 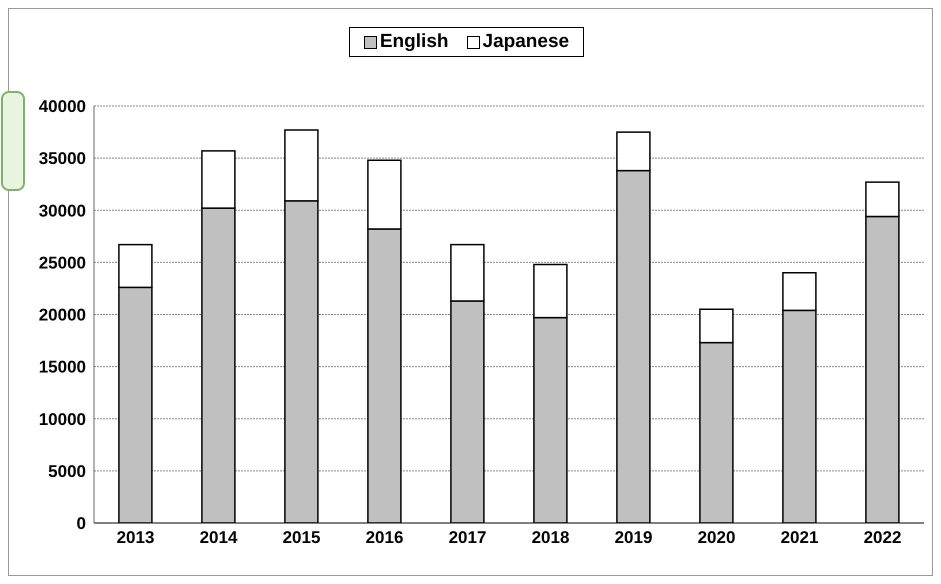 What do you see at coordinates (62, 210) in the screenshot?
I see `y-tick-label: 30000` at bounding box center [62, 210].